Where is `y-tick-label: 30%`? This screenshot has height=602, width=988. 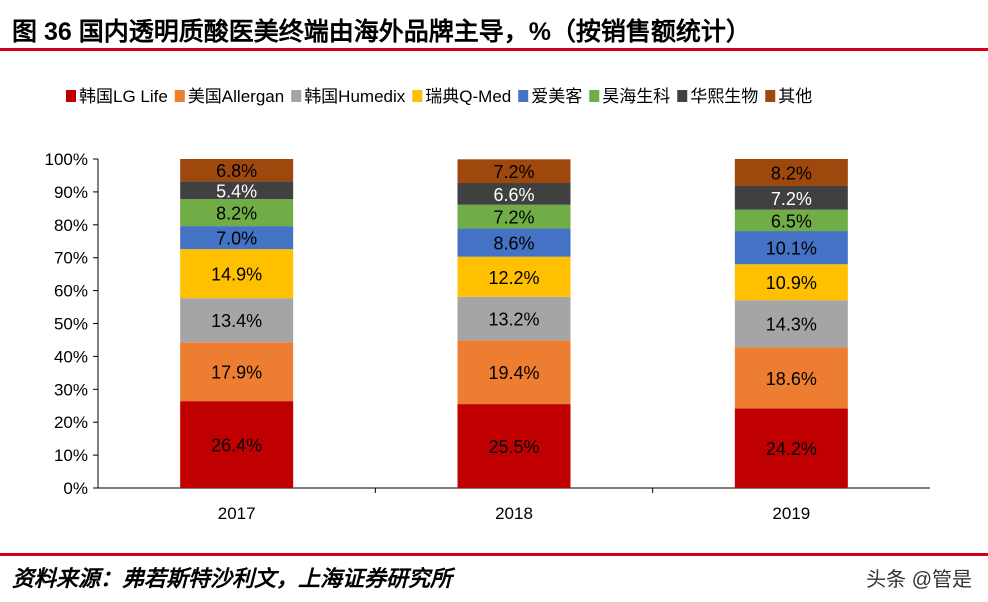 y-tick-label: 30% is located at coordinates (71, 389).